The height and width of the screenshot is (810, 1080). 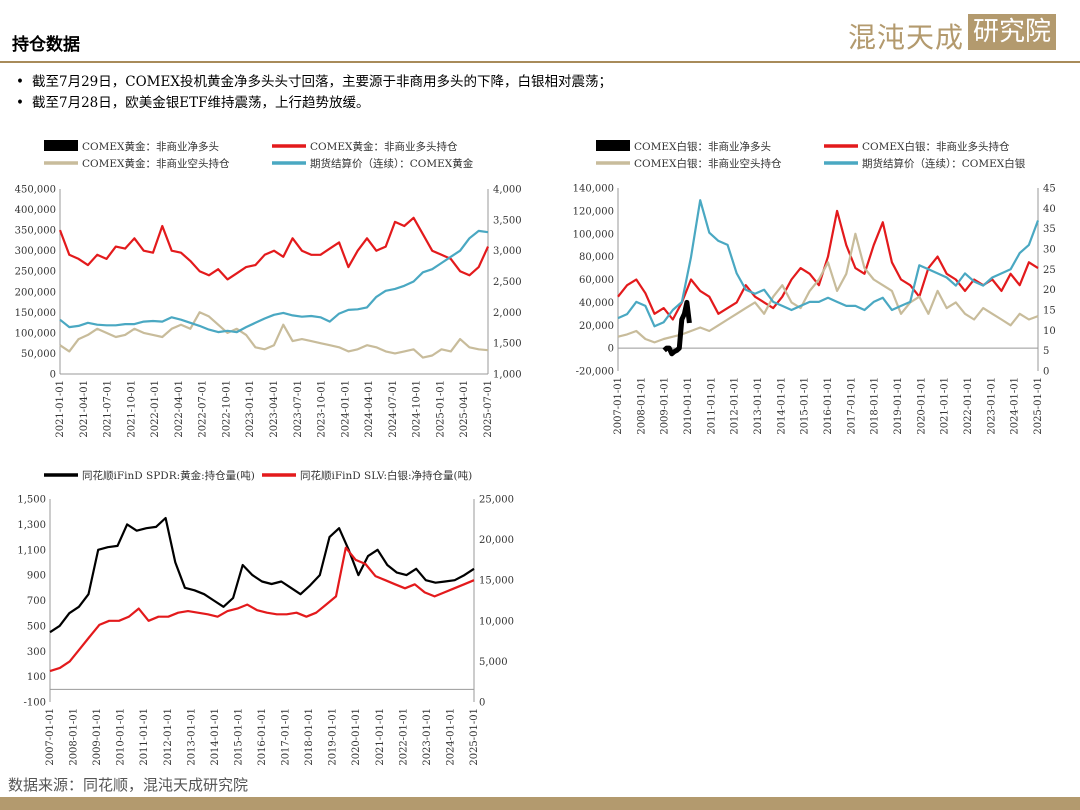 What do you see at coordinates (1049, 250) in the screenshot?
I see `y-tick-right: 30` at bounding box center [1049, 250].